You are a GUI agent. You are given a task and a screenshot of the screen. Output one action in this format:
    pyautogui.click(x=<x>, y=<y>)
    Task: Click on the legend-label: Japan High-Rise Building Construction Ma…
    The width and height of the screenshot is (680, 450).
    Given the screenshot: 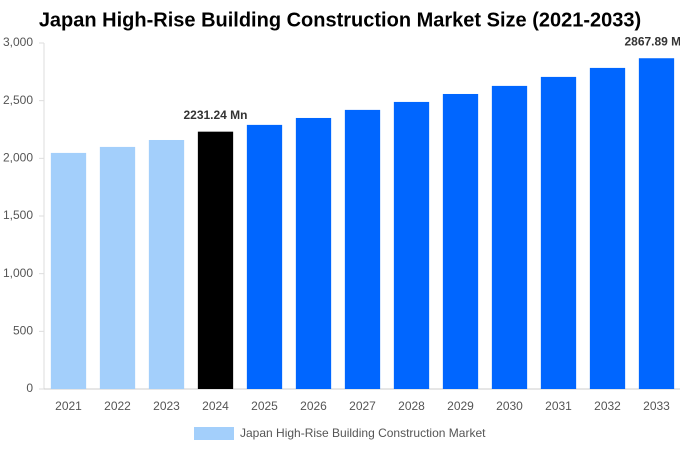 What is the action you would take?
    pyautogui.click(x=363, y=433)
    